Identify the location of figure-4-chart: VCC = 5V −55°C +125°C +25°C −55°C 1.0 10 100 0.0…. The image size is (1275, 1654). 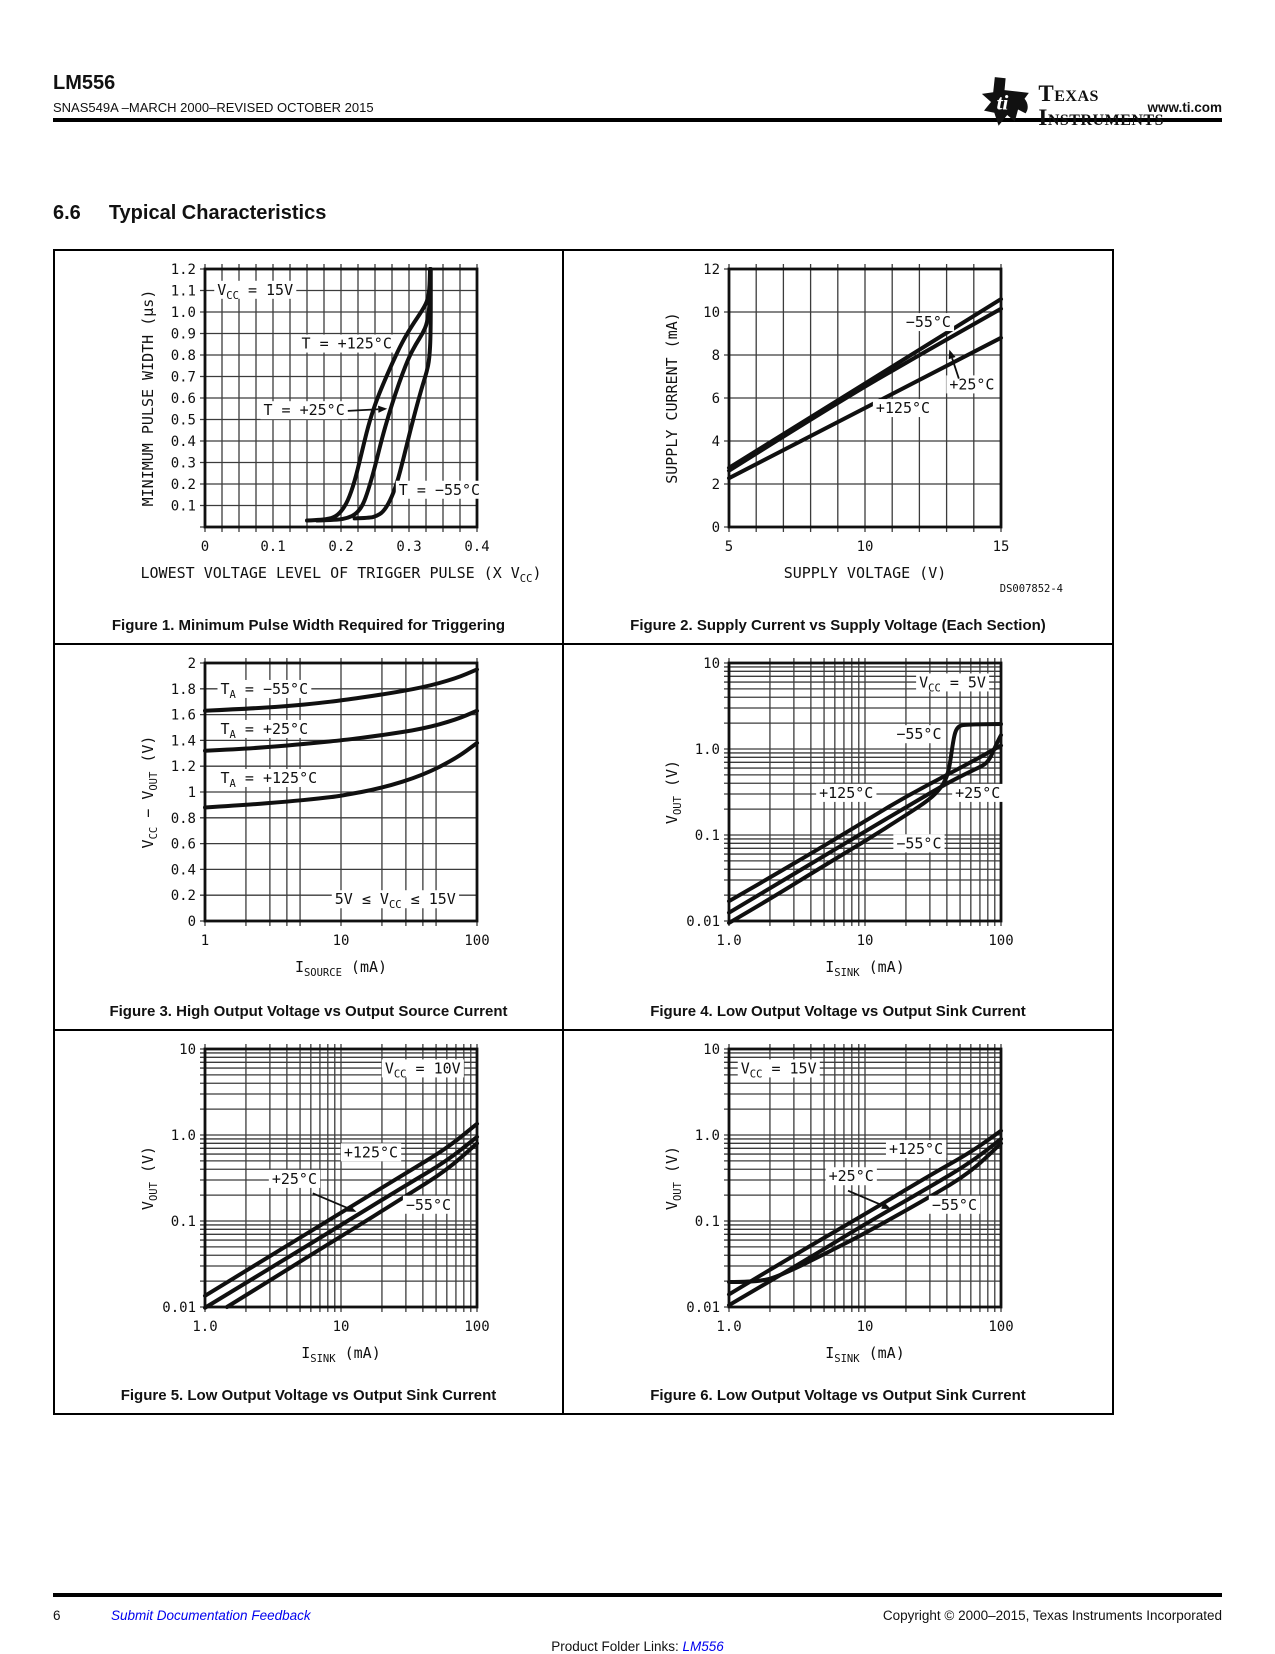
(838, 822).